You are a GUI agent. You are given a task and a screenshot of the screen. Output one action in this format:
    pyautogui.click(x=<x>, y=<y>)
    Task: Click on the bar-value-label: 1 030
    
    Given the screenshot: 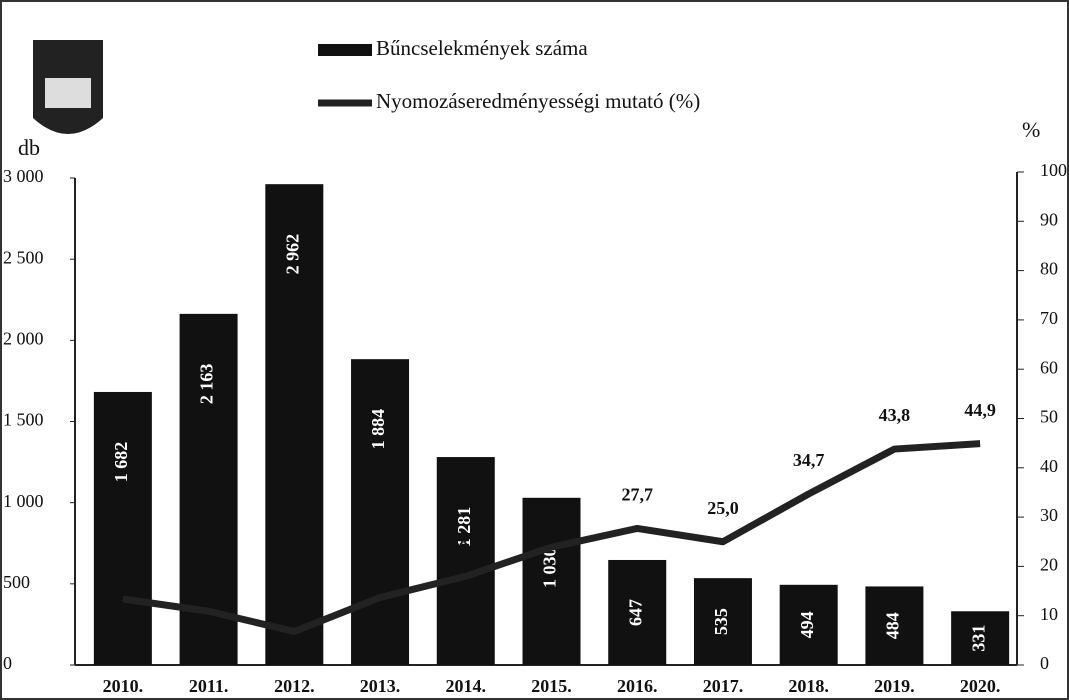 What is the action you would take?
    pyautogui.click(x=550, y=568)
    